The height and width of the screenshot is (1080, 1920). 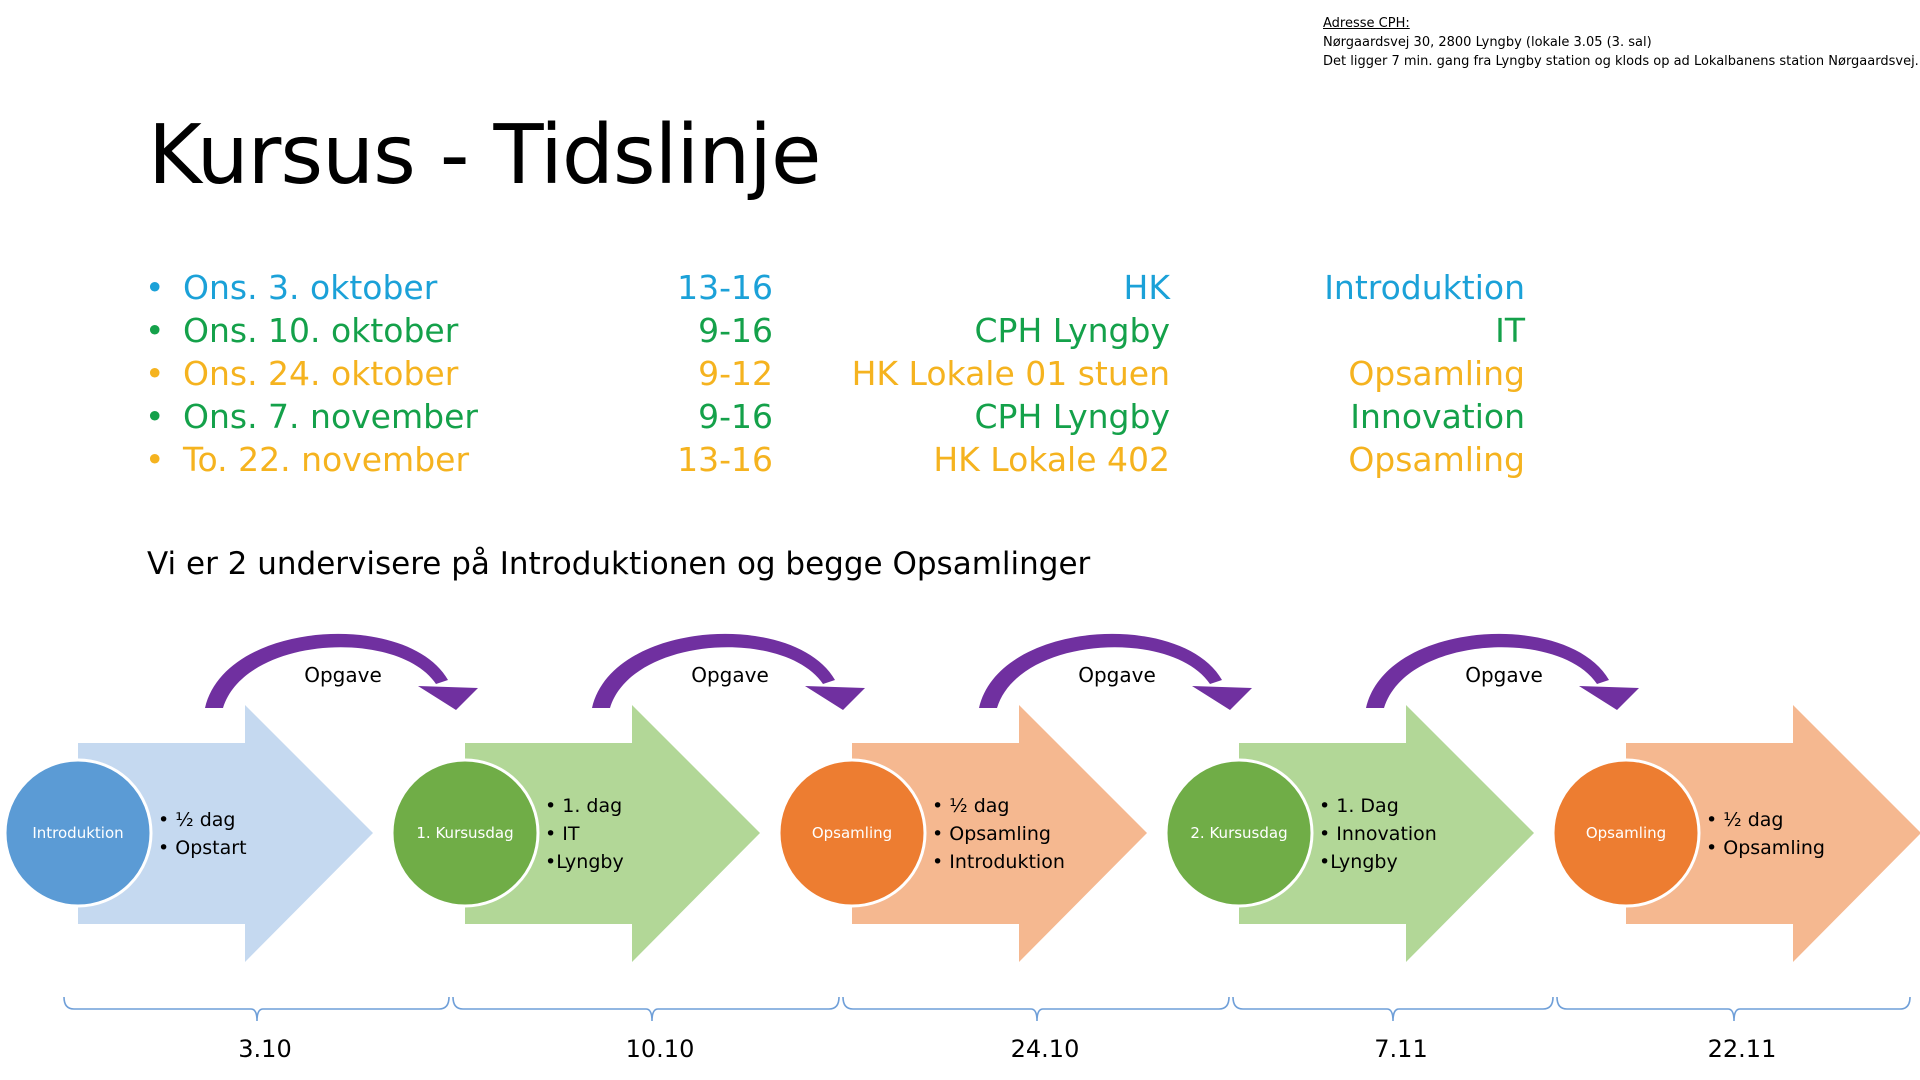 I want to click on timeline-date: 3.10, so click(x=264, y=1049).